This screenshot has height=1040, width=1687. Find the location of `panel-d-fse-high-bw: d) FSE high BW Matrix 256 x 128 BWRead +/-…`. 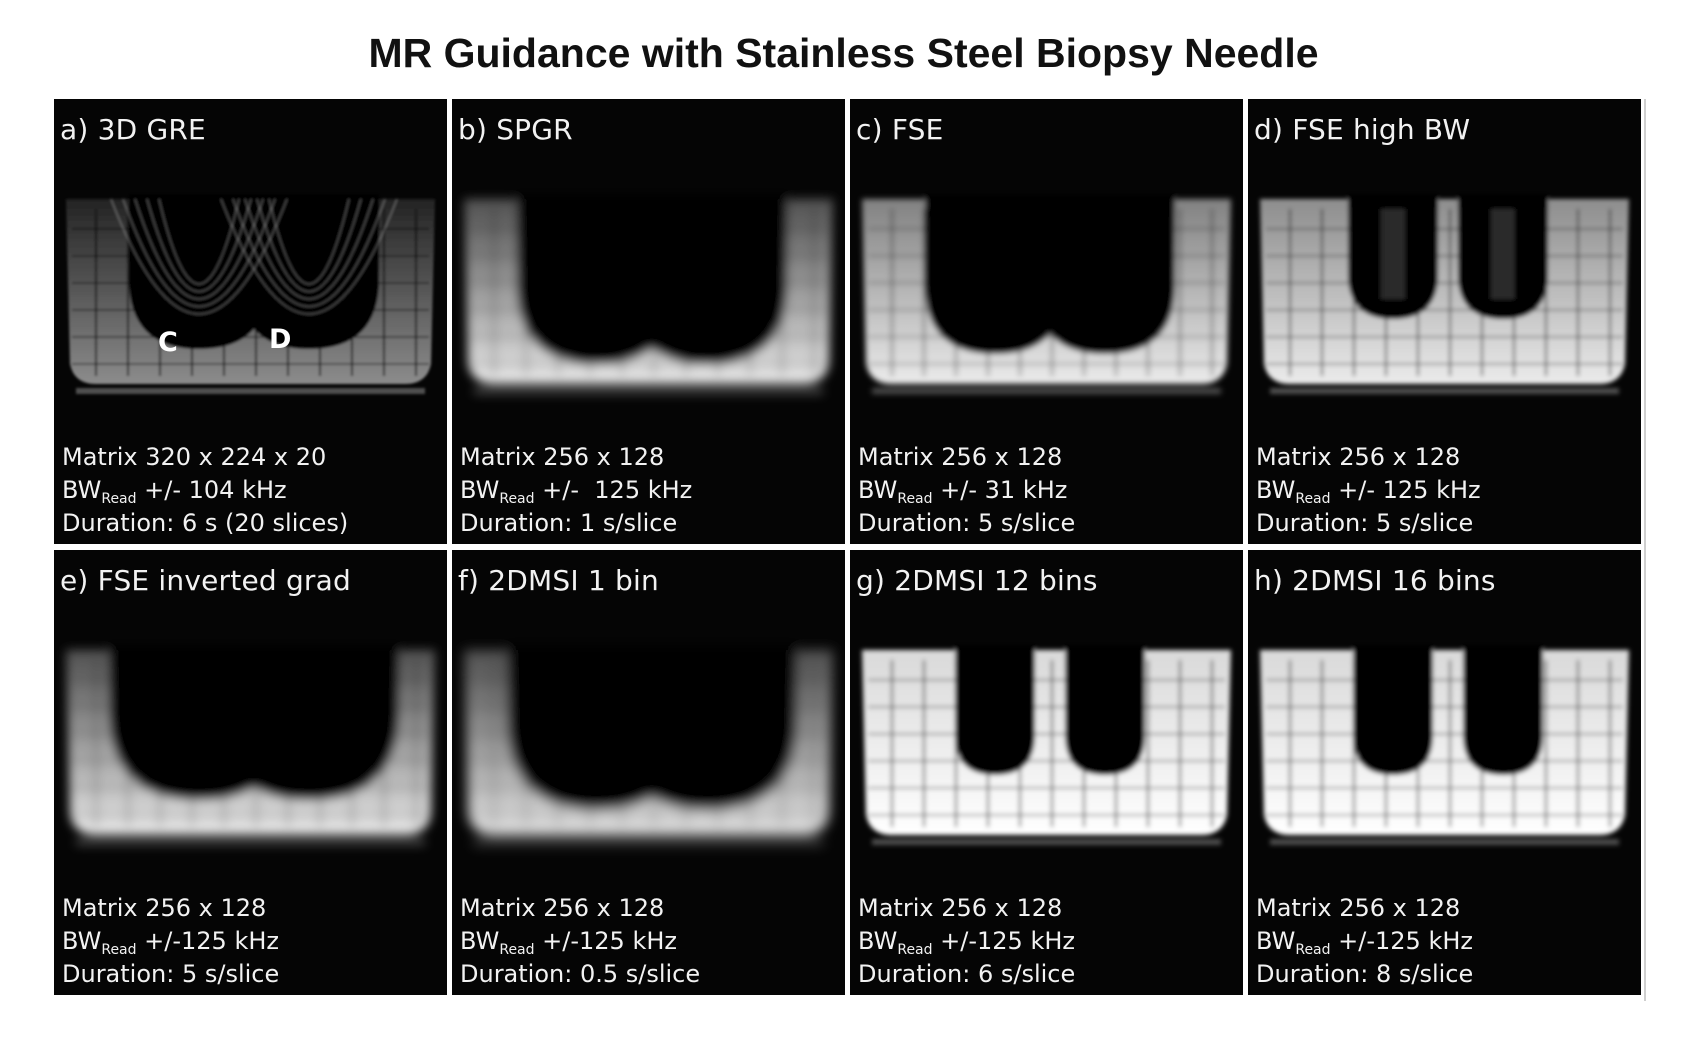

panel-d-fse-high-bw: d) FSE high BW Matrix 256 x 128 BWRead +/-… is located at coordinates (1444, 321).